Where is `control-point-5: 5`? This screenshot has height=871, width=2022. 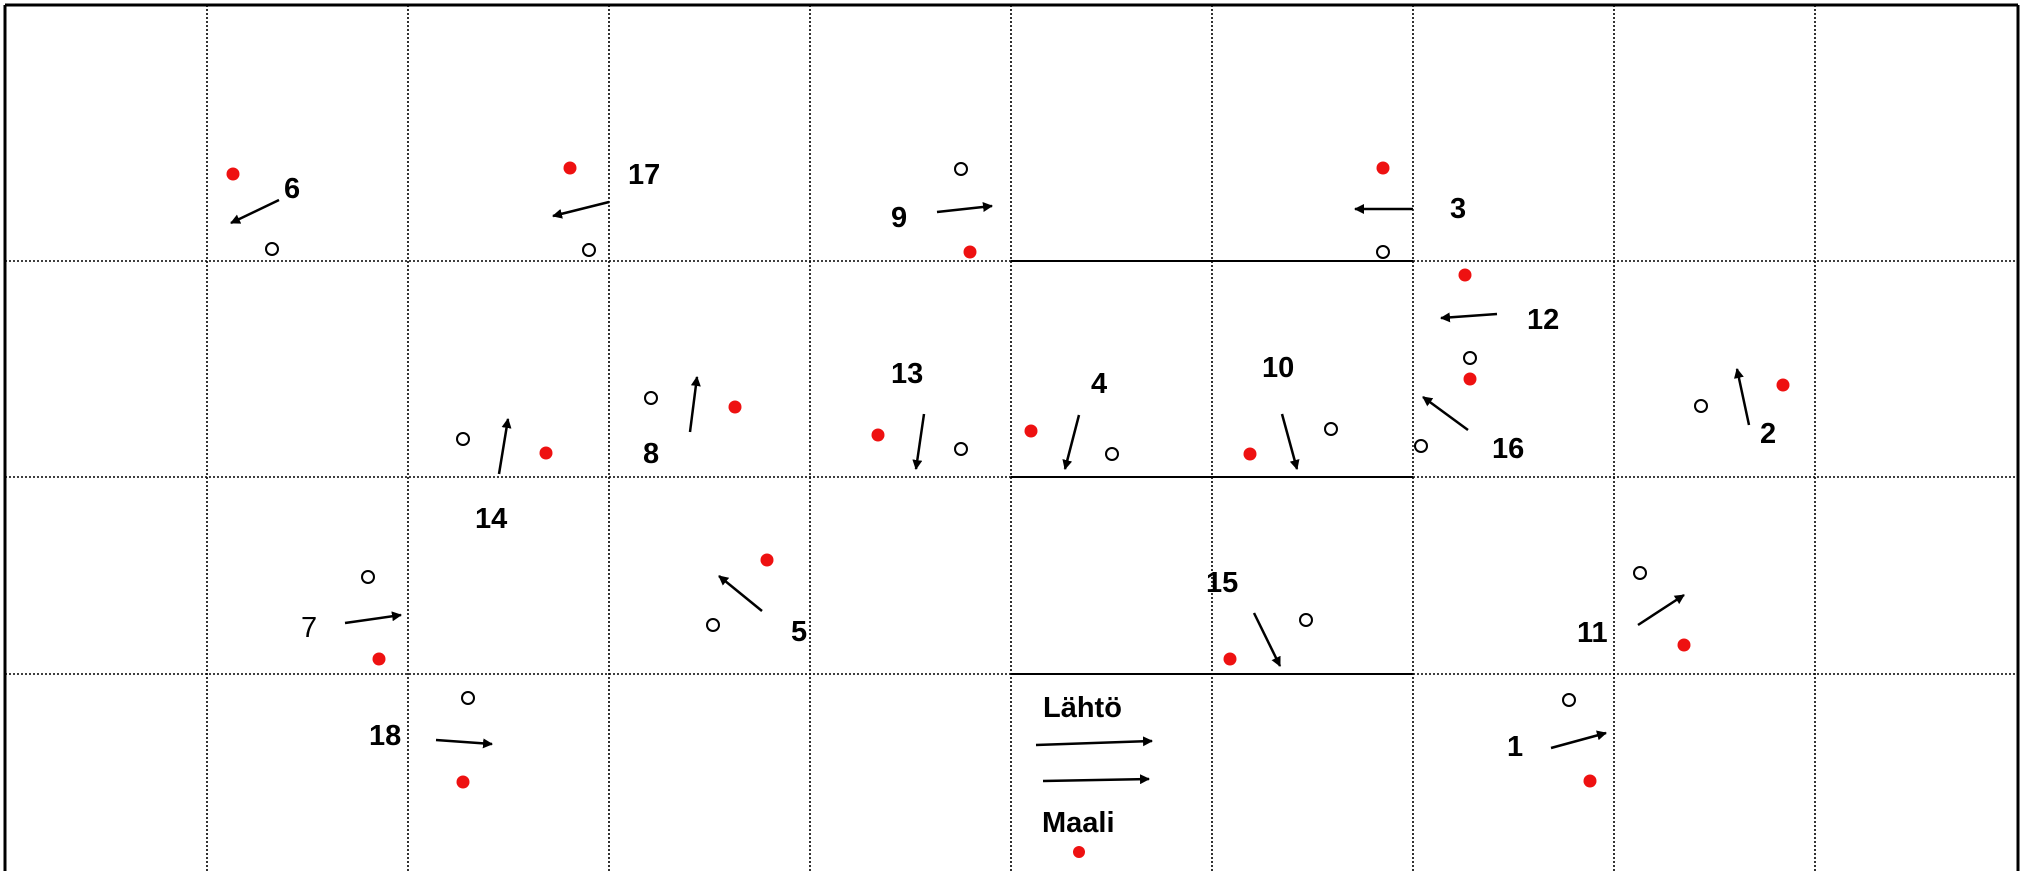 control-point-5: 5 is located at coordinates (756, 600).